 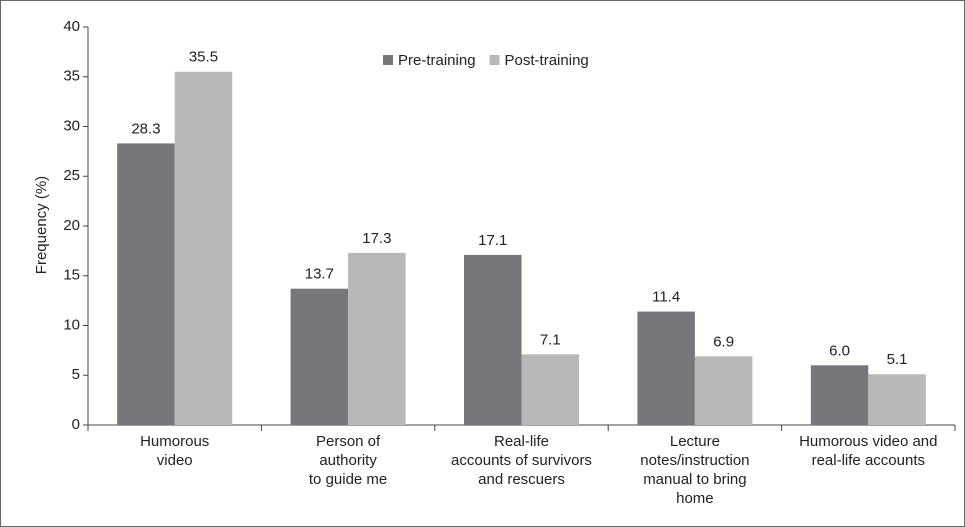 I want to click on y-axis-label: Frequency (%), so click(x=41, y=225).